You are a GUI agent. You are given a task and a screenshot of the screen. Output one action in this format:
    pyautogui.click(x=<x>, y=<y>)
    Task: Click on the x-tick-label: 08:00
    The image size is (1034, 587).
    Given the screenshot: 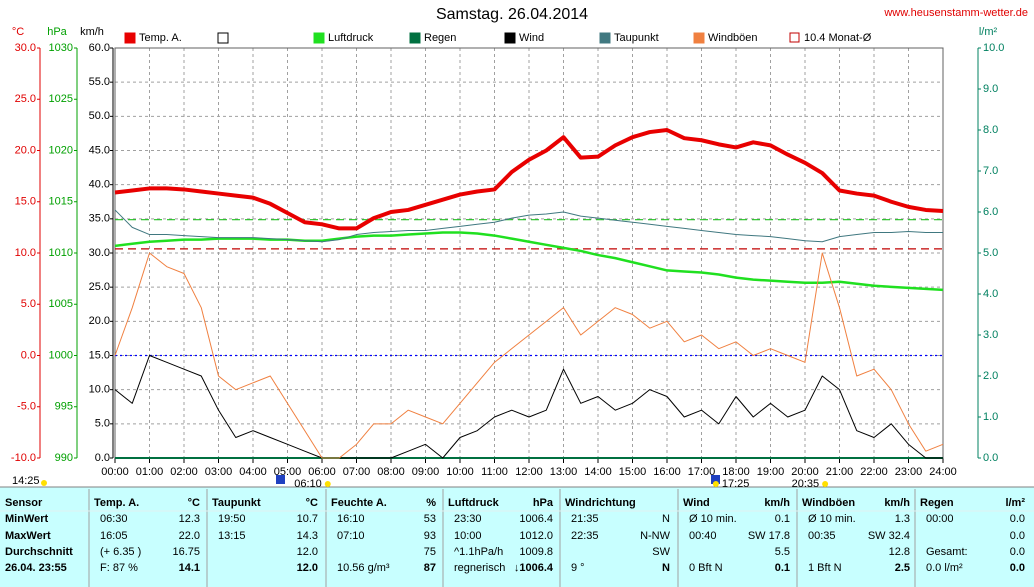 What is the action you would take?
    pyautogui.click(x=391, y=472)
    